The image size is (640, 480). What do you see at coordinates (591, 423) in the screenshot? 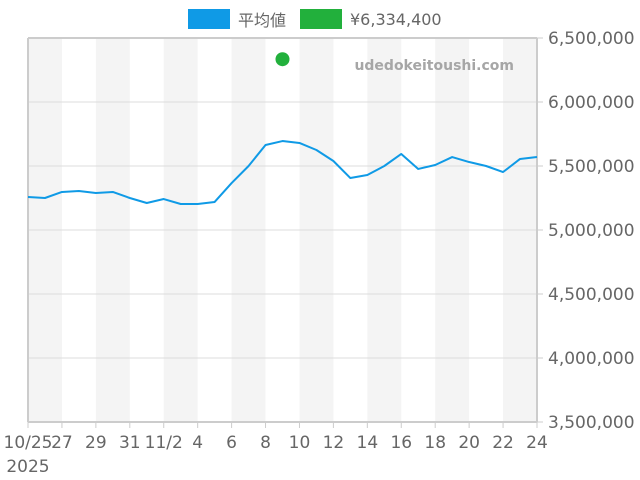
I see `y-tick-label: 3,500,000` at bounding box center [591, 423].